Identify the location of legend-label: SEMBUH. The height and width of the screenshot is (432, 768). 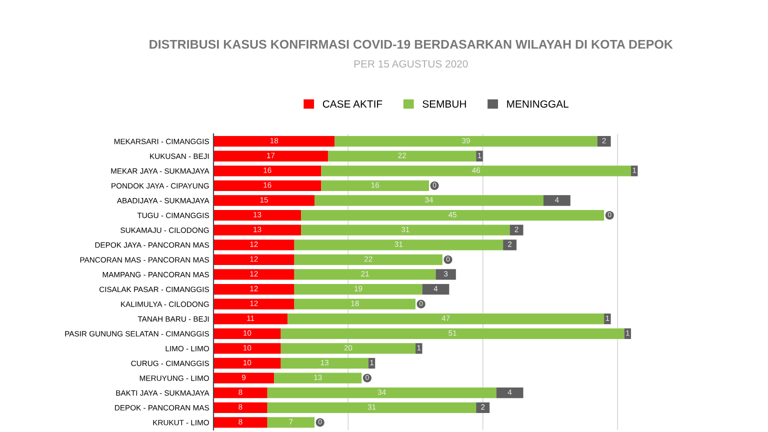
(444, 104).